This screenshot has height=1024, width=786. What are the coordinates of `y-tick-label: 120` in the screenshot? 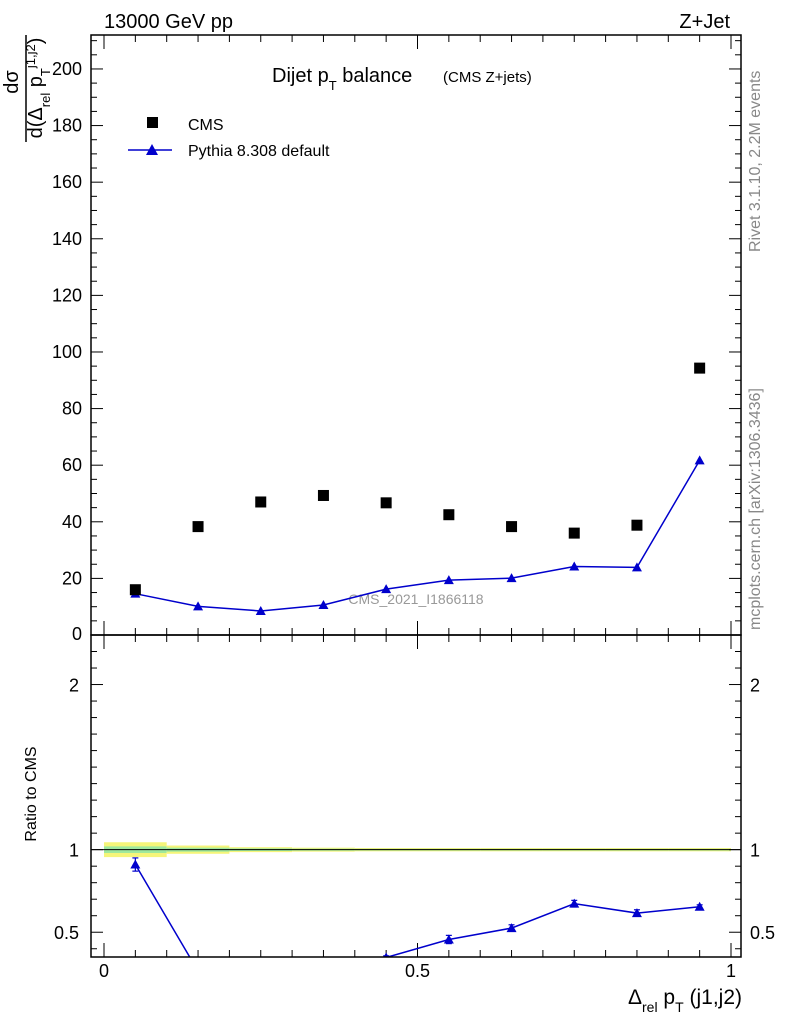 It's located at (67, 295).